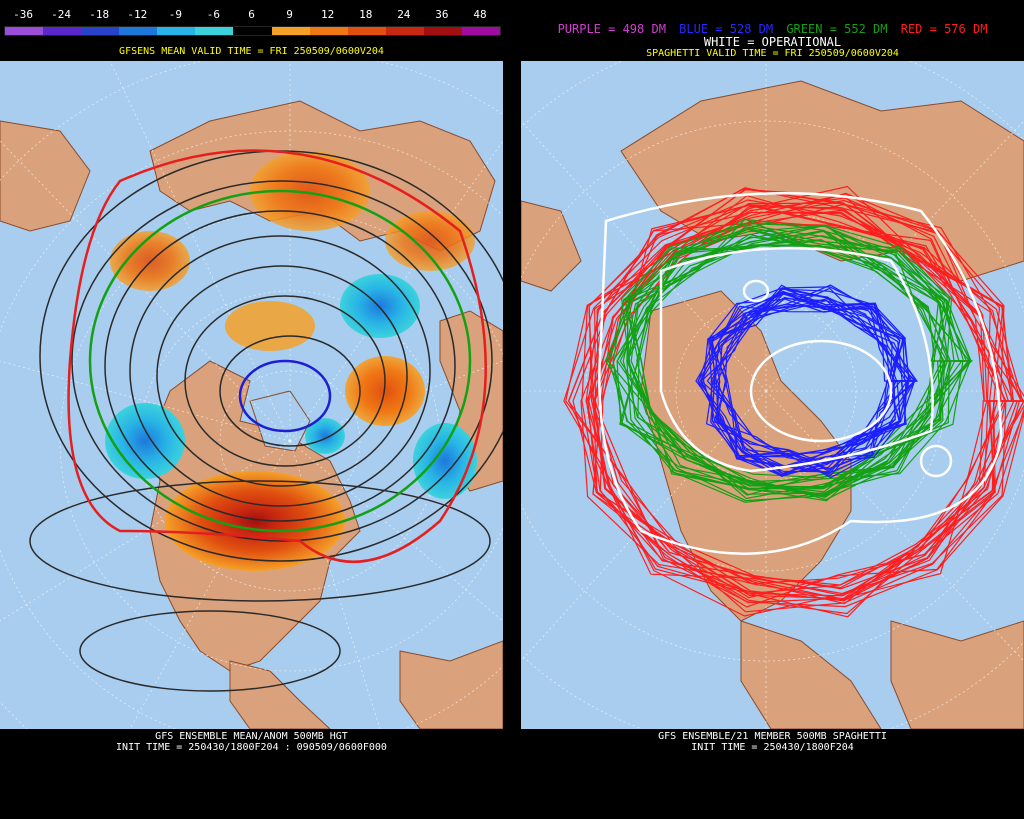 The image size is (1024, 819). Describe the element at coordinates (772, 42) in the screenshot. I see `operational-key: WHITE = OPERATIONAL` at that location.